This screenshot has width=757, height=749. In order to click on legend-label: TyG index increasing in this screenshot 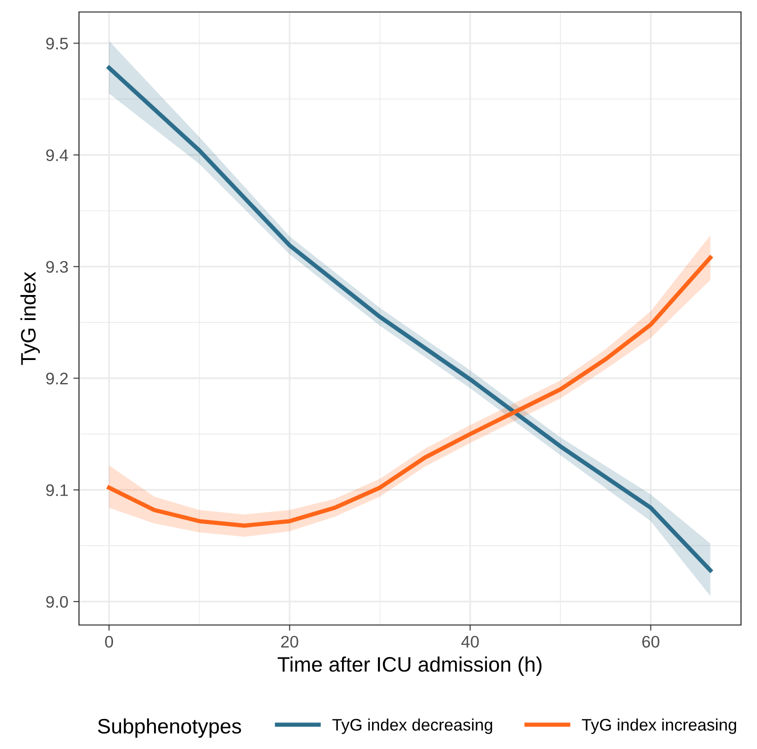, I will do `click(659, 726)`.